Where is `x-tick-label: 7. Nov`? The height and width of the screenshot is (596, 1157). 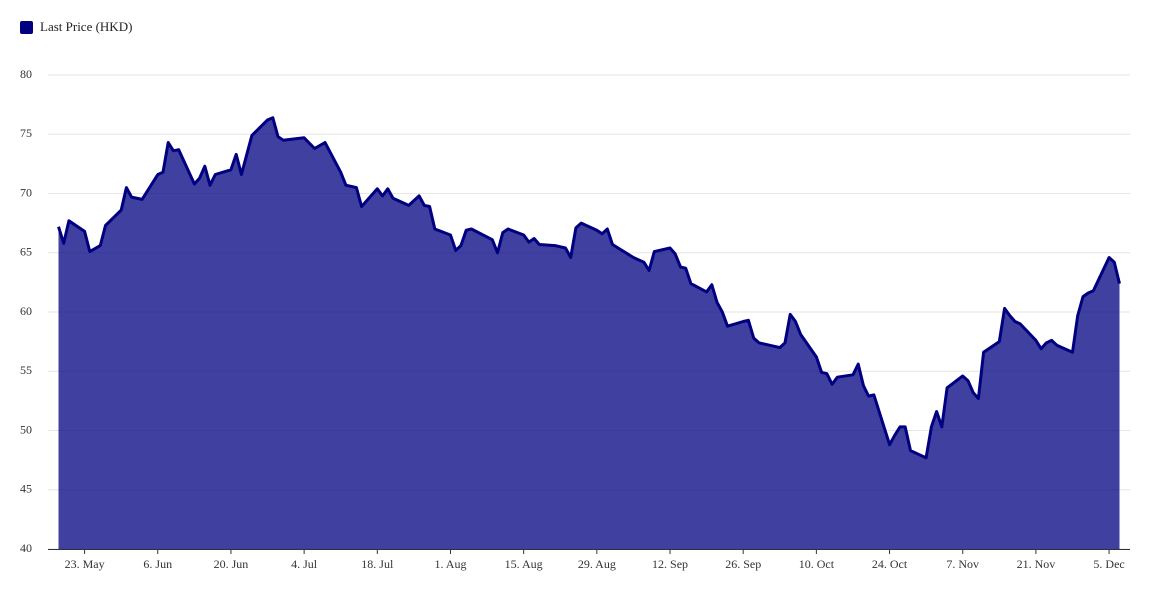
x-tick-label: 7. Nov is located at coordinates (962, 564).